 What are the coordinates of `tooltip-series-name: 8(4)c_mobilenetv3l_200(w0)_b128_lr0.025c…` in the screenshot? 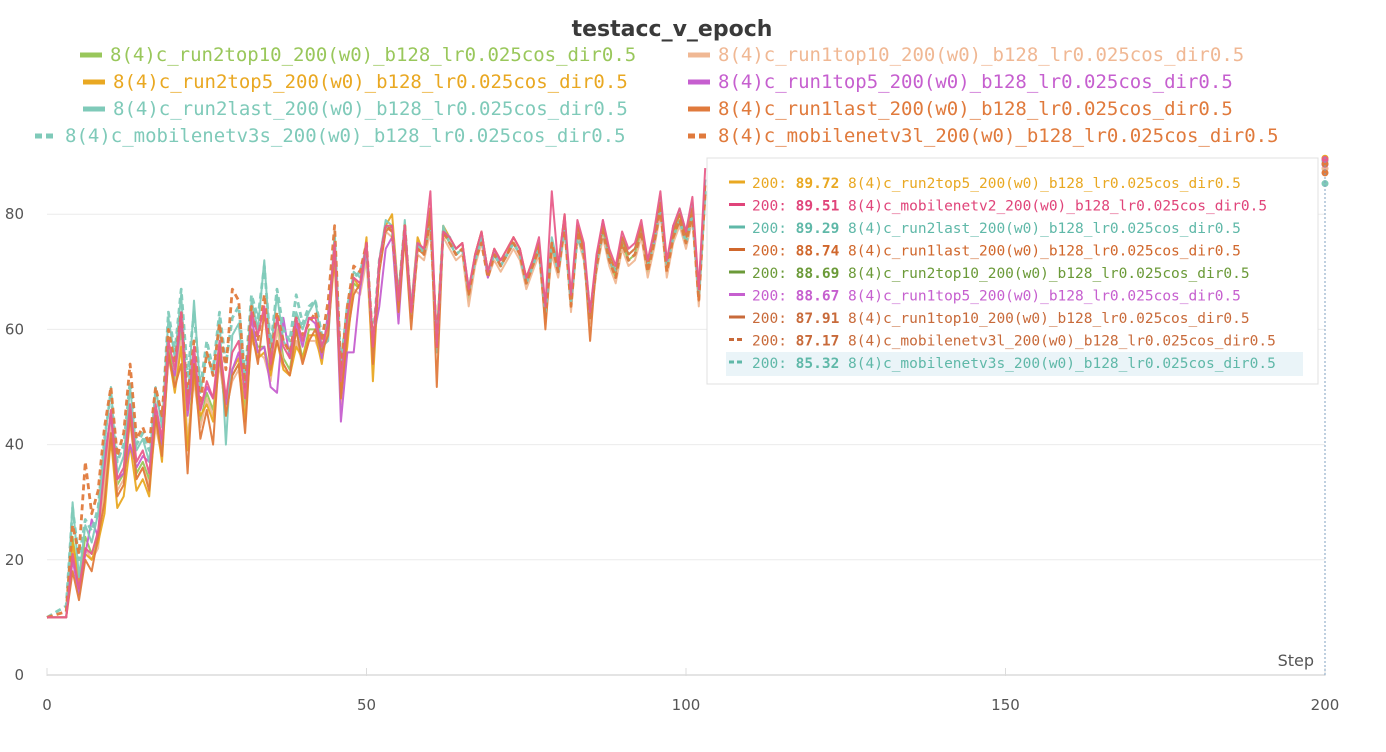 It's located at (1057, 342).